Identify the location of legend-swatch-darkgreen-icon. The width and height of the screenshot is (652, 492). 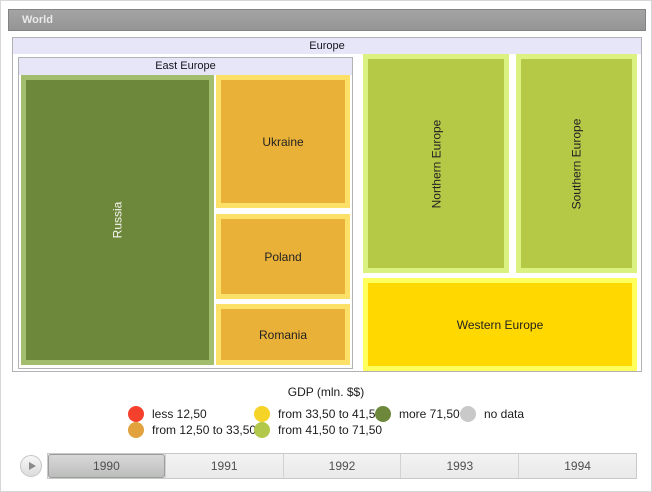
(383, 414).